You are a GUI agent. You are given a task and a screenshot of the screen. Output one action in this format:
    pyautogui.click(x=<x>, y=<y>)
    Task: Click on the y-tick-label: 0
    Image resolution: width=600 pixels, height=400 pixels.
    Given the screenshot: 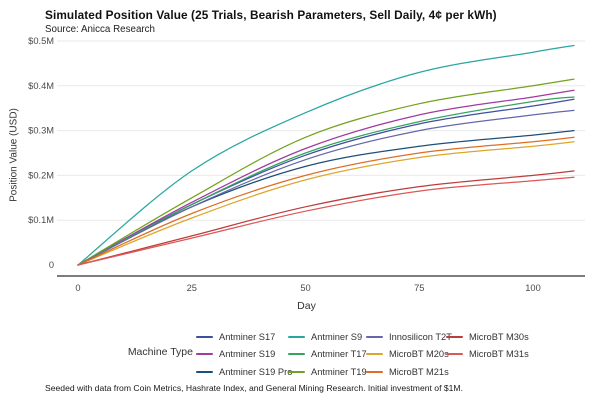 What is the action you would take?
    pyautogui.click(x=51, y=265)
    